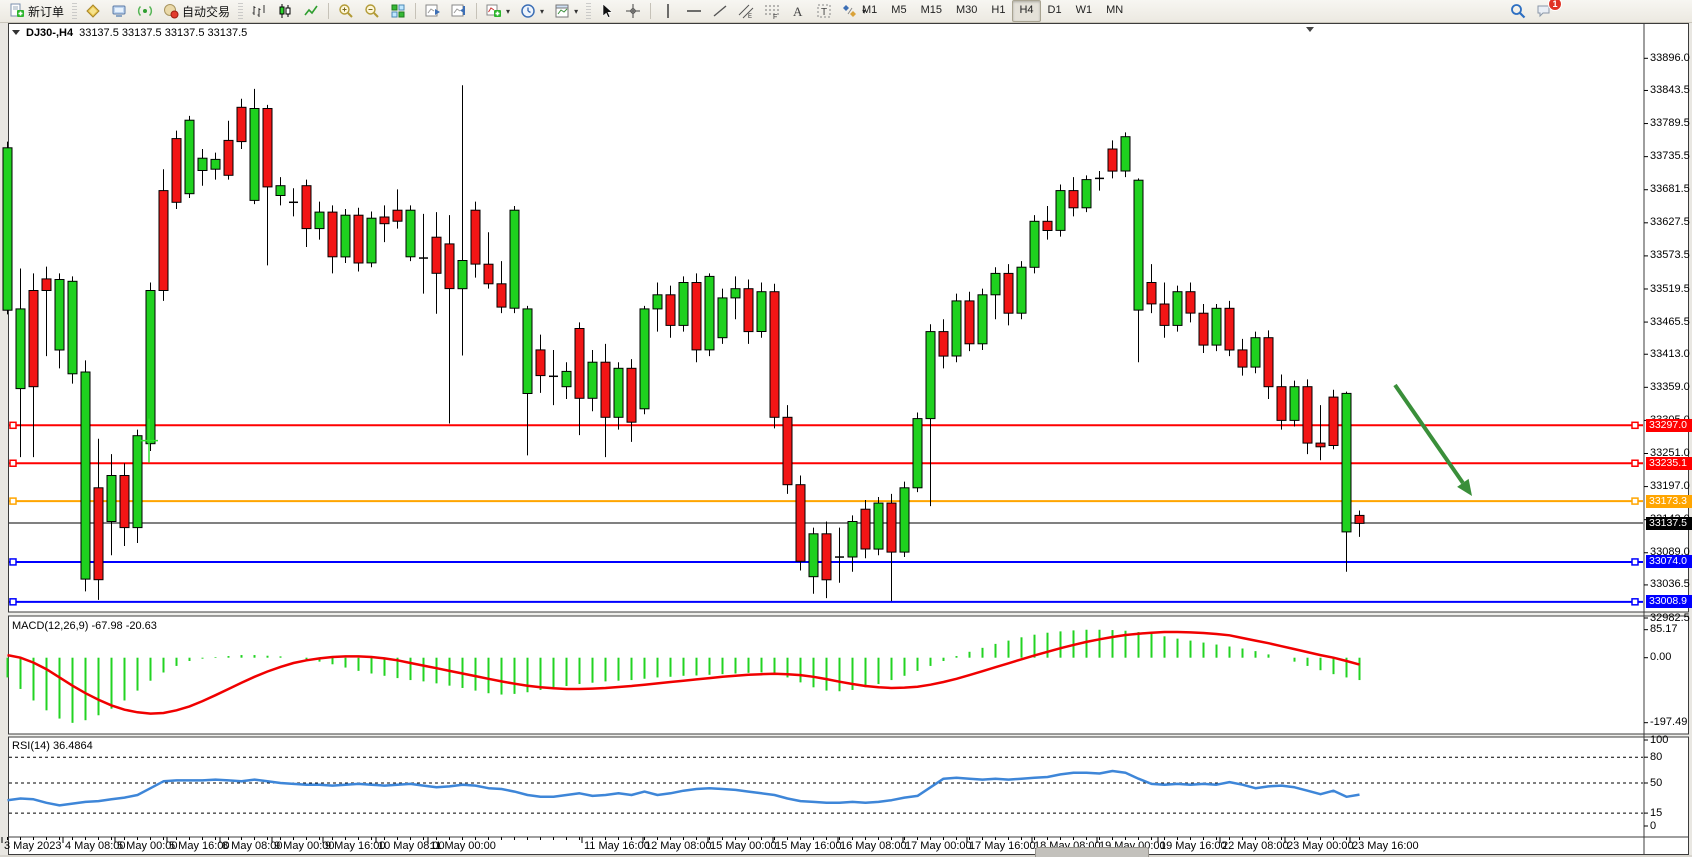 The image size is (1692, 857). What do you see at coordinates (966, 10) in the screenshot?
I see `timeframe-m30: M30` at bounding box center [966, 10].